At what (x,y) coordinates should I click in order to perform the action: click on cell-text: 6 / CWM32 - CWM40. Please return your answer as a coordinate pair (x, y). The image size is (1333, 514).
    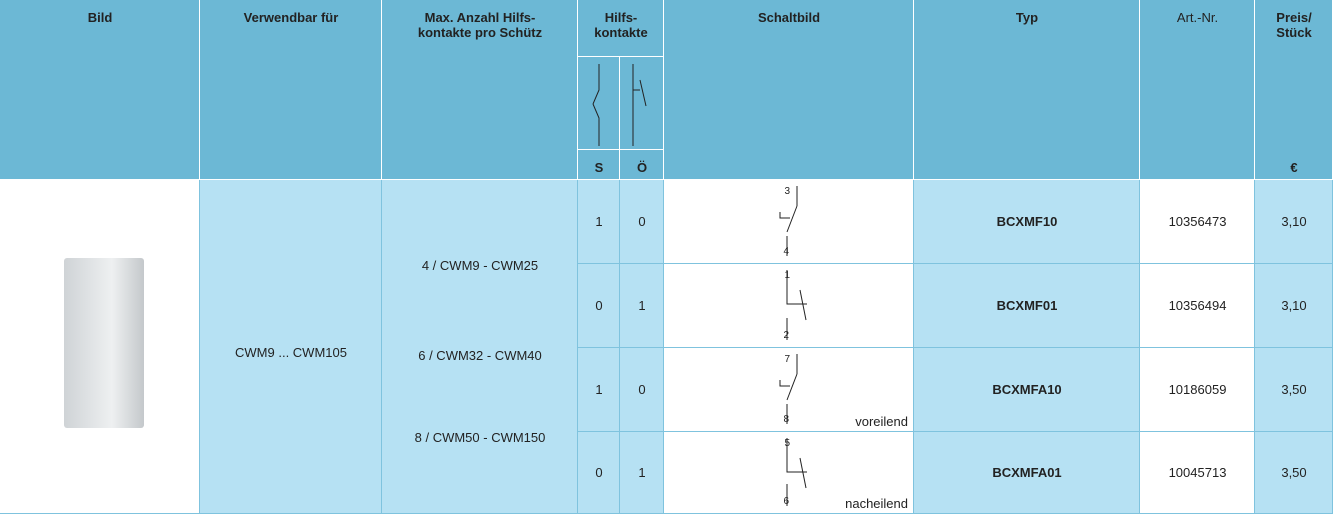
    Looking at the image, I should click on (480, 355).